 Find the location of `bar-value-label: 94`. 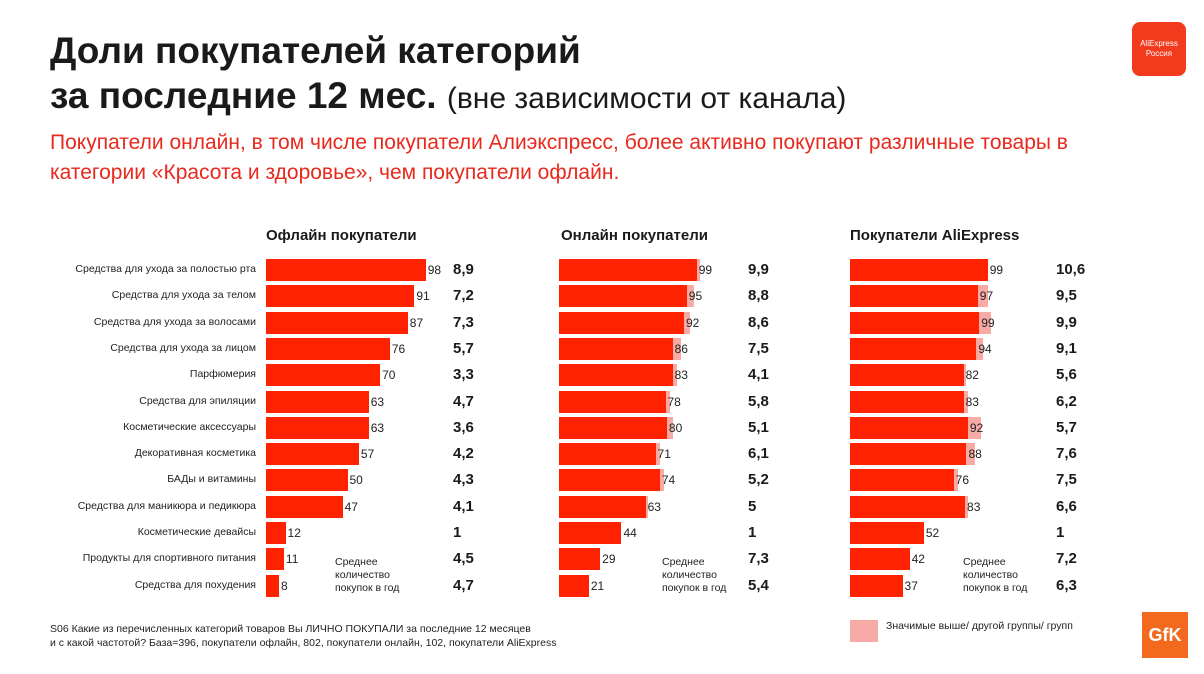

bar-value-label: 94 is located at coordinates (985, 348).